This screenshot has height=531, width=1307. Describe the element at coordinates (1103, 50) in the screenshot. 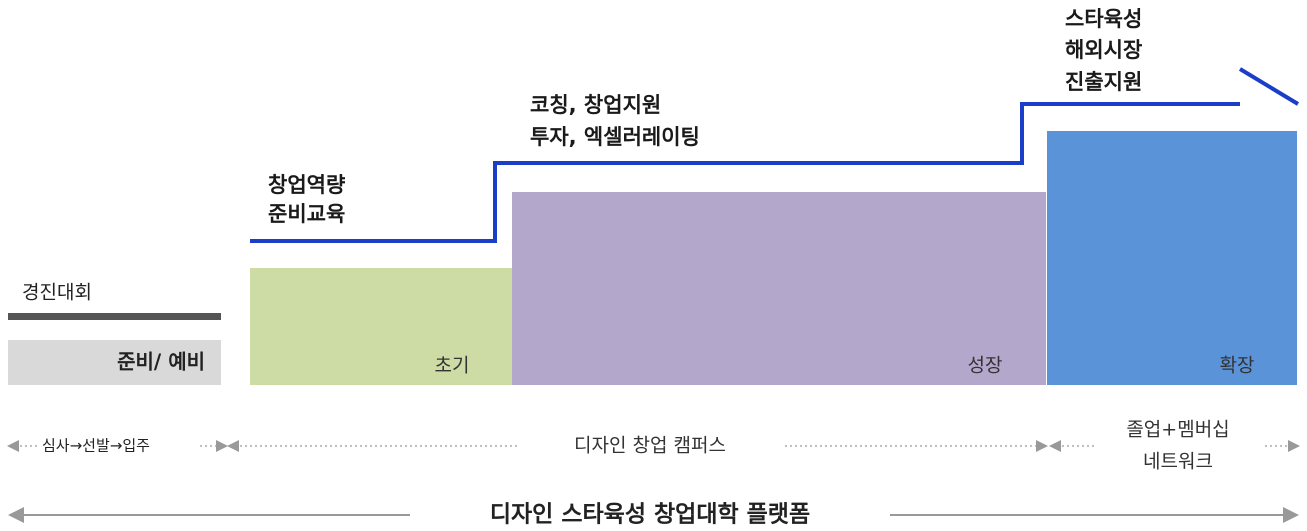

I see `support-text: 해외시장` at that location.